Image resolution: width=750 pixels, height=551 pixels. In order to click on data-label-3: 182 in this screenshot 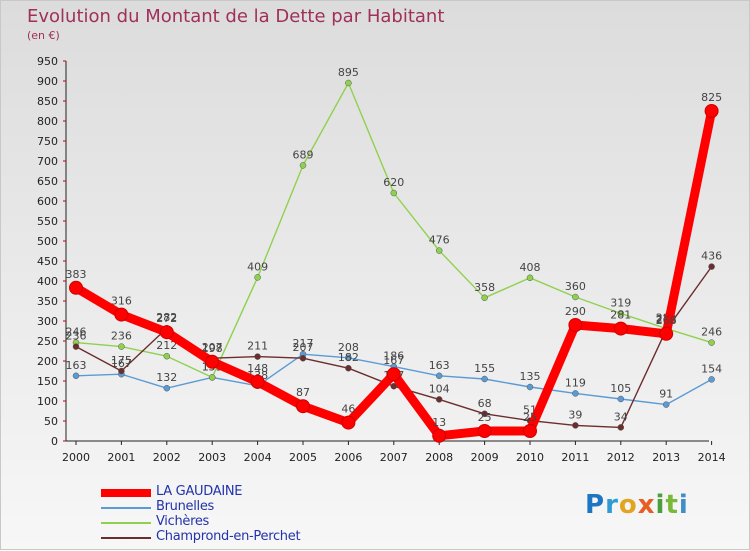, I will do `click(348, 357)`.